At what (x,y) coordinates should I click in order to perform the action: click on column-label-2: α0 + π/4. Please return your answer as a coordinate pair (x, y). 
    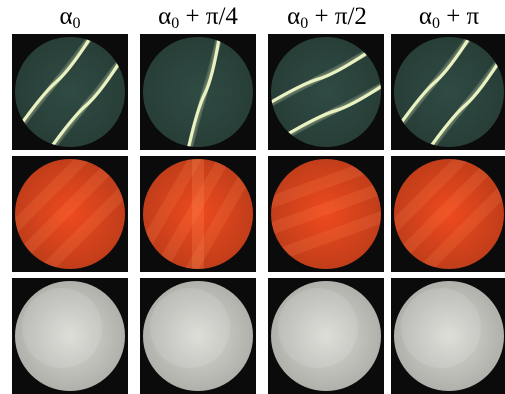
    Looking at the image, I should click on (198, 17).